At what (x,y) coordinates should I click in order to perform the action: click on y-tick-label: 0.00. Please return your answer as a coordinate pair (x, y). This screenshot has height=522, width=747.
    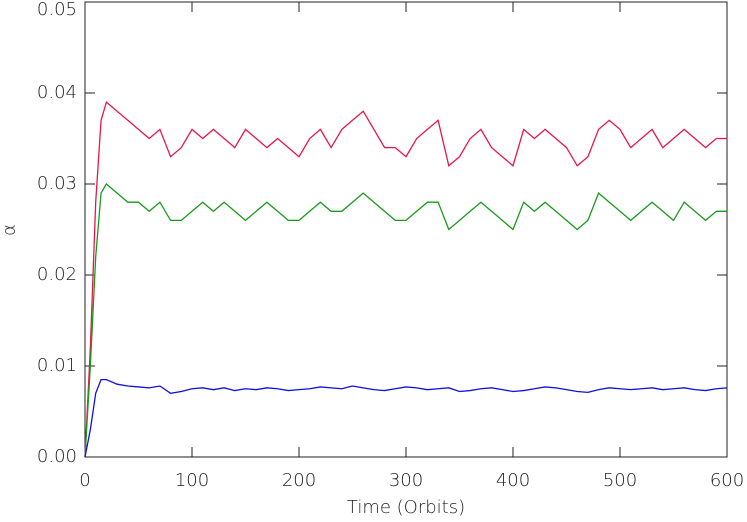
    Looking at the image, I should click on (57, 456).